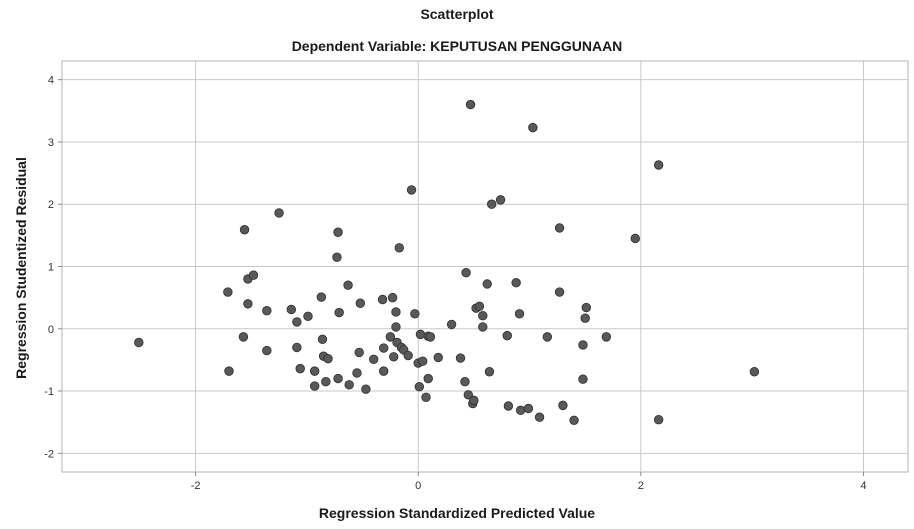  I want to click on x-tick-label: 0, so click(418, 486).